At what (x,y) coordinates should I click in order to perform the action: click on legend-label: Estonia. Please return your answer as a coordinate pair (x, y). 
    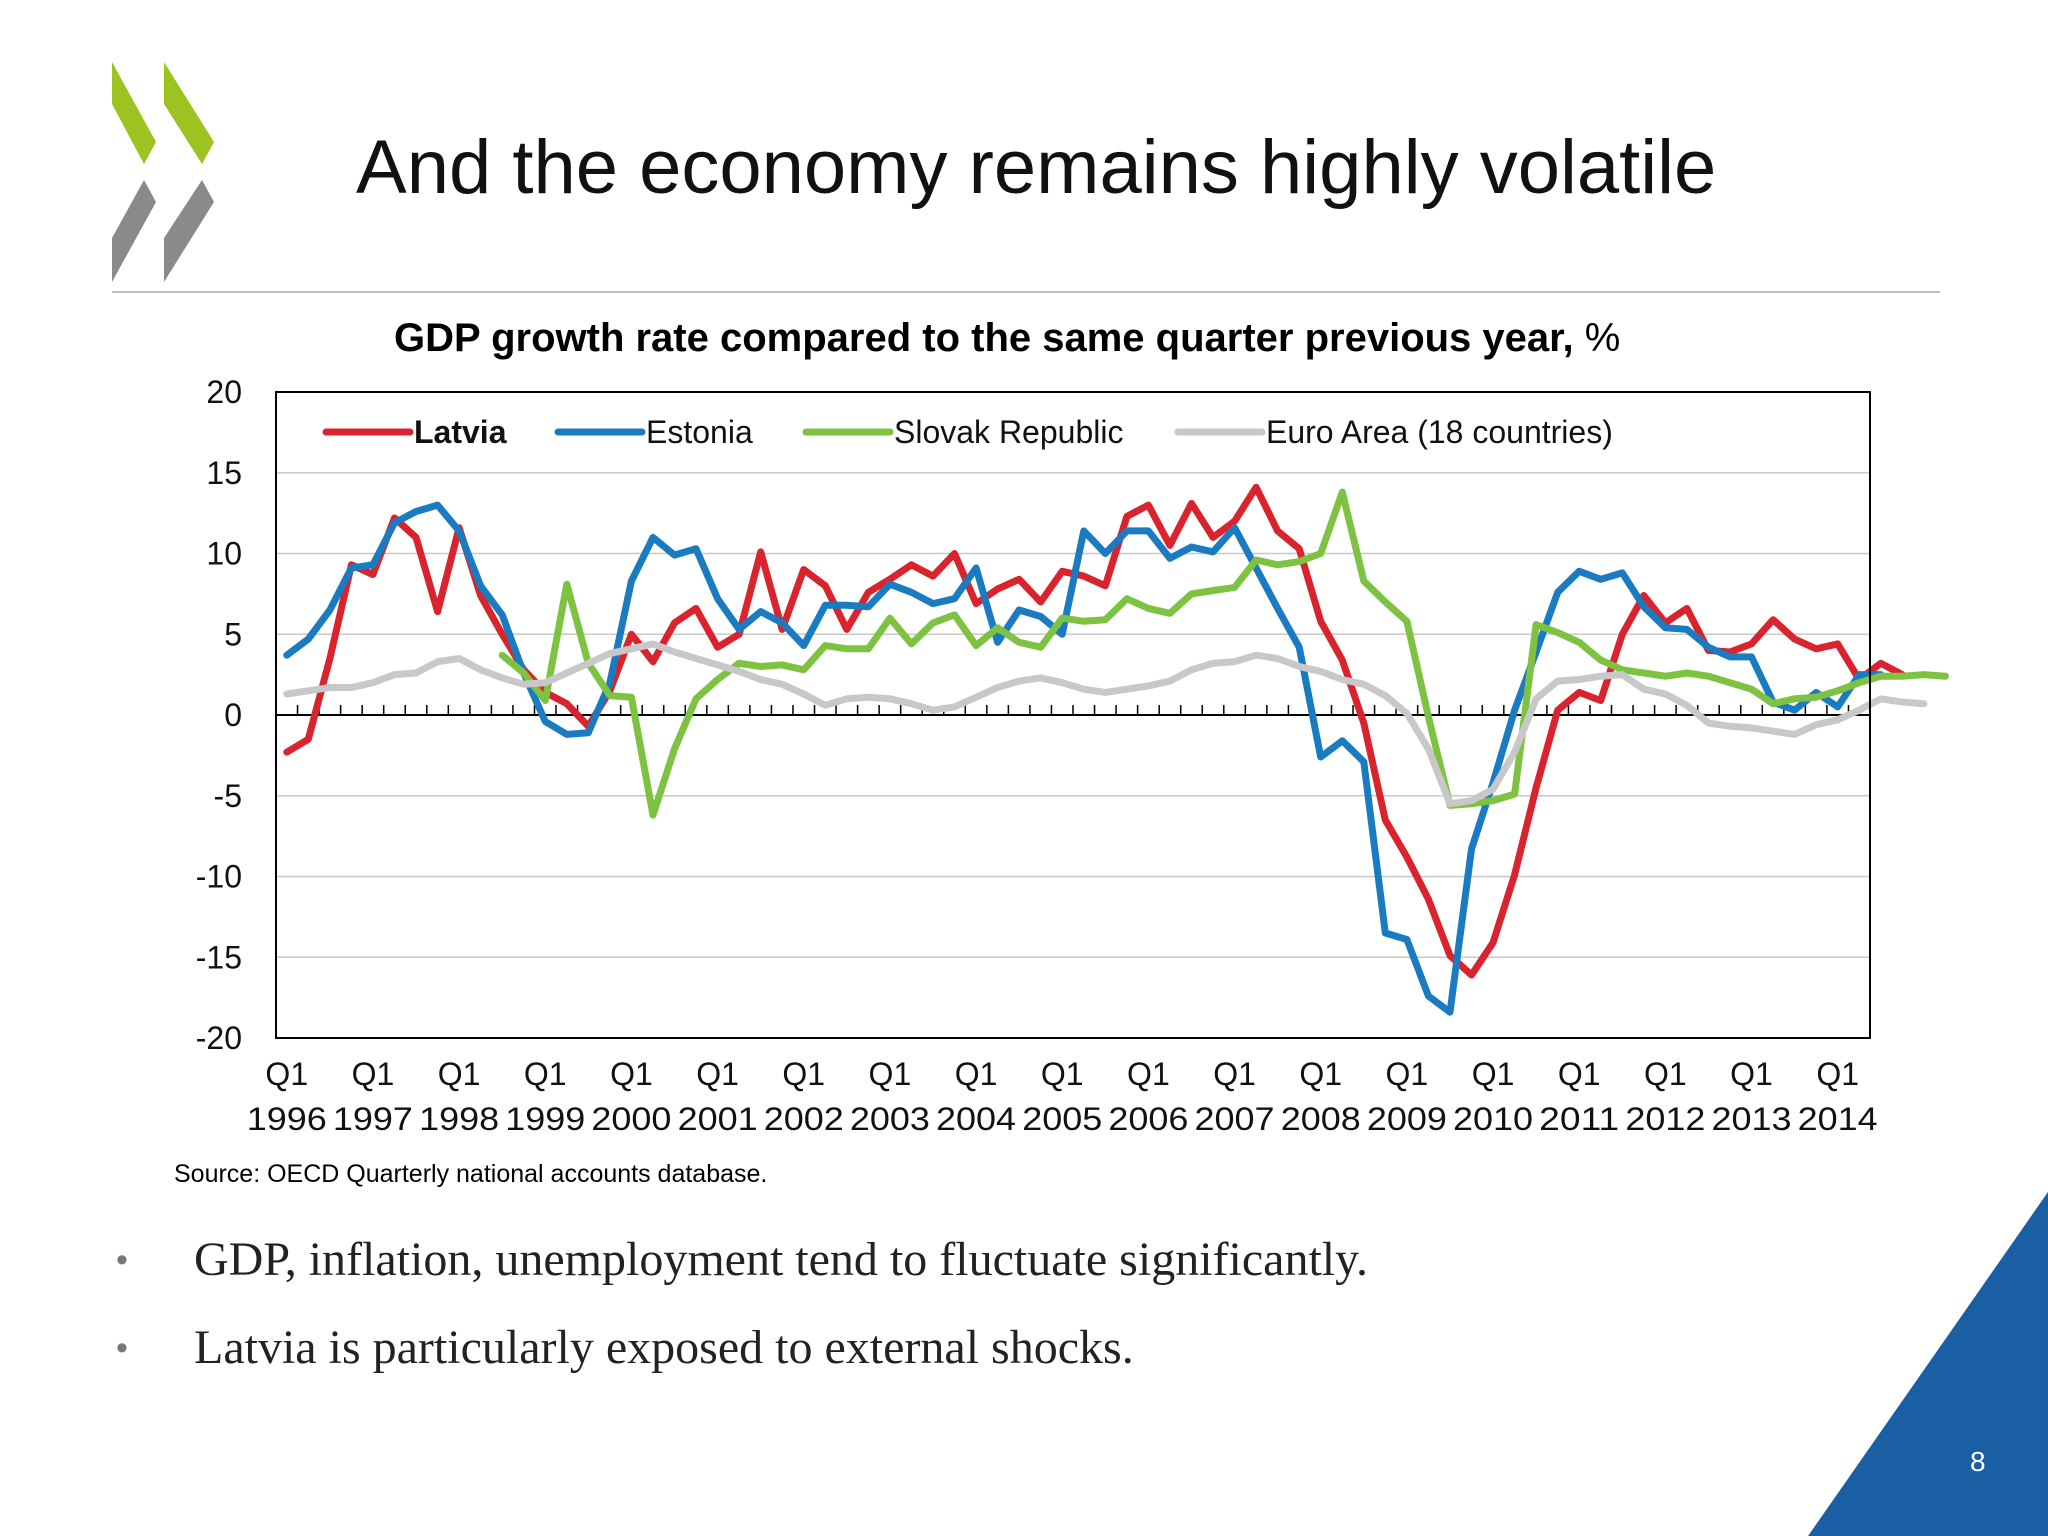
    Looking at the image, I should click on (699, 432).